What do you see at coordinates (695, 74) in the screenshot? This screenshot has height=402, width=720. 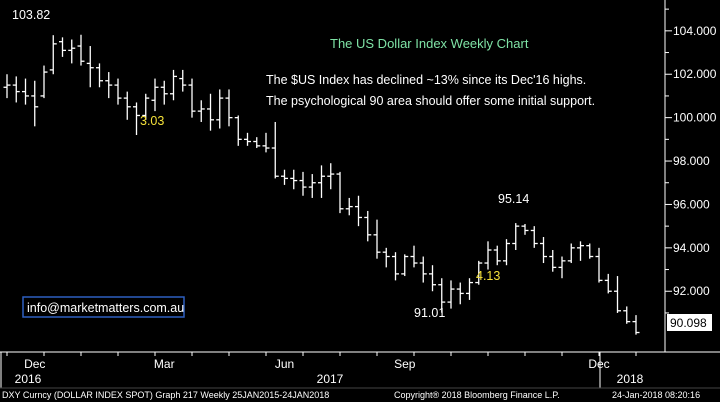 I see `y-tick-label: 102.000` at bounding box center [695, 74].